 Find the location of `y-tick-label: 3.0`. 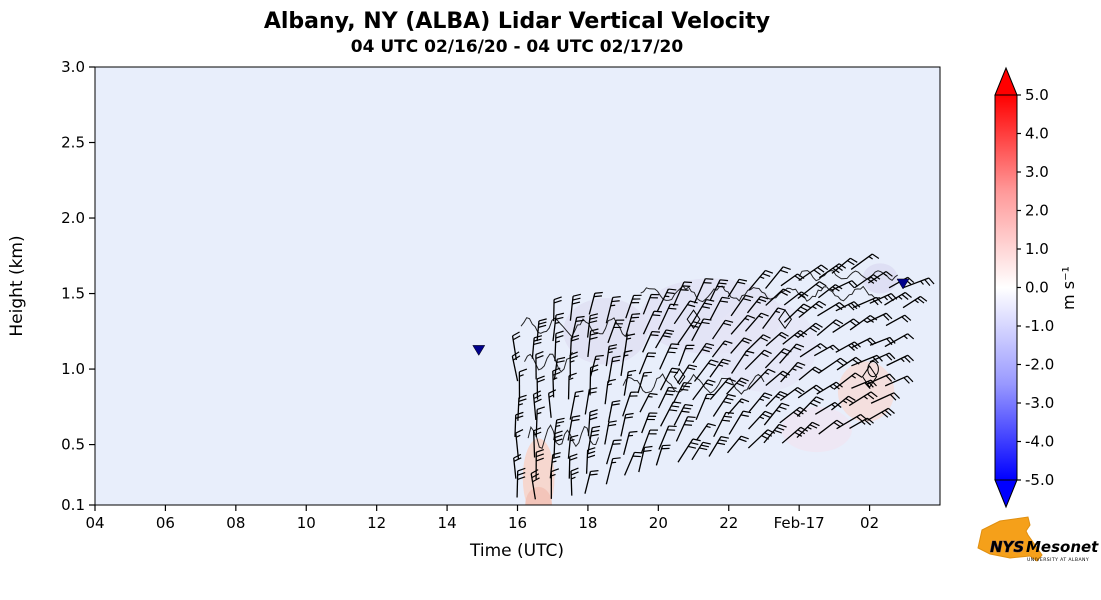

y-tick-label: 3.0 is located at coordinates (73, 67).